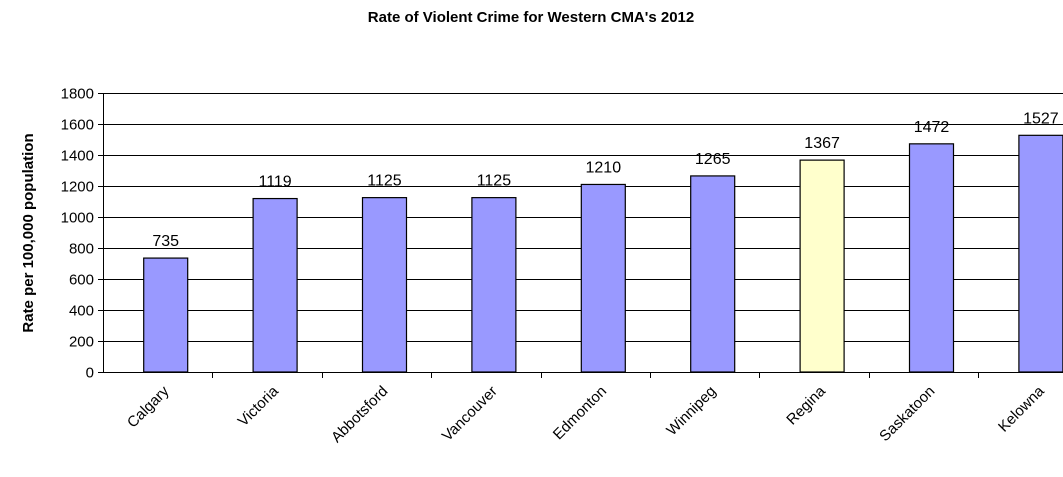 This screenshot has height=477, width=1063. Describe the element at coordinates (81, 249) in the screenshot. I see `y-tick-label: 800` at that location.